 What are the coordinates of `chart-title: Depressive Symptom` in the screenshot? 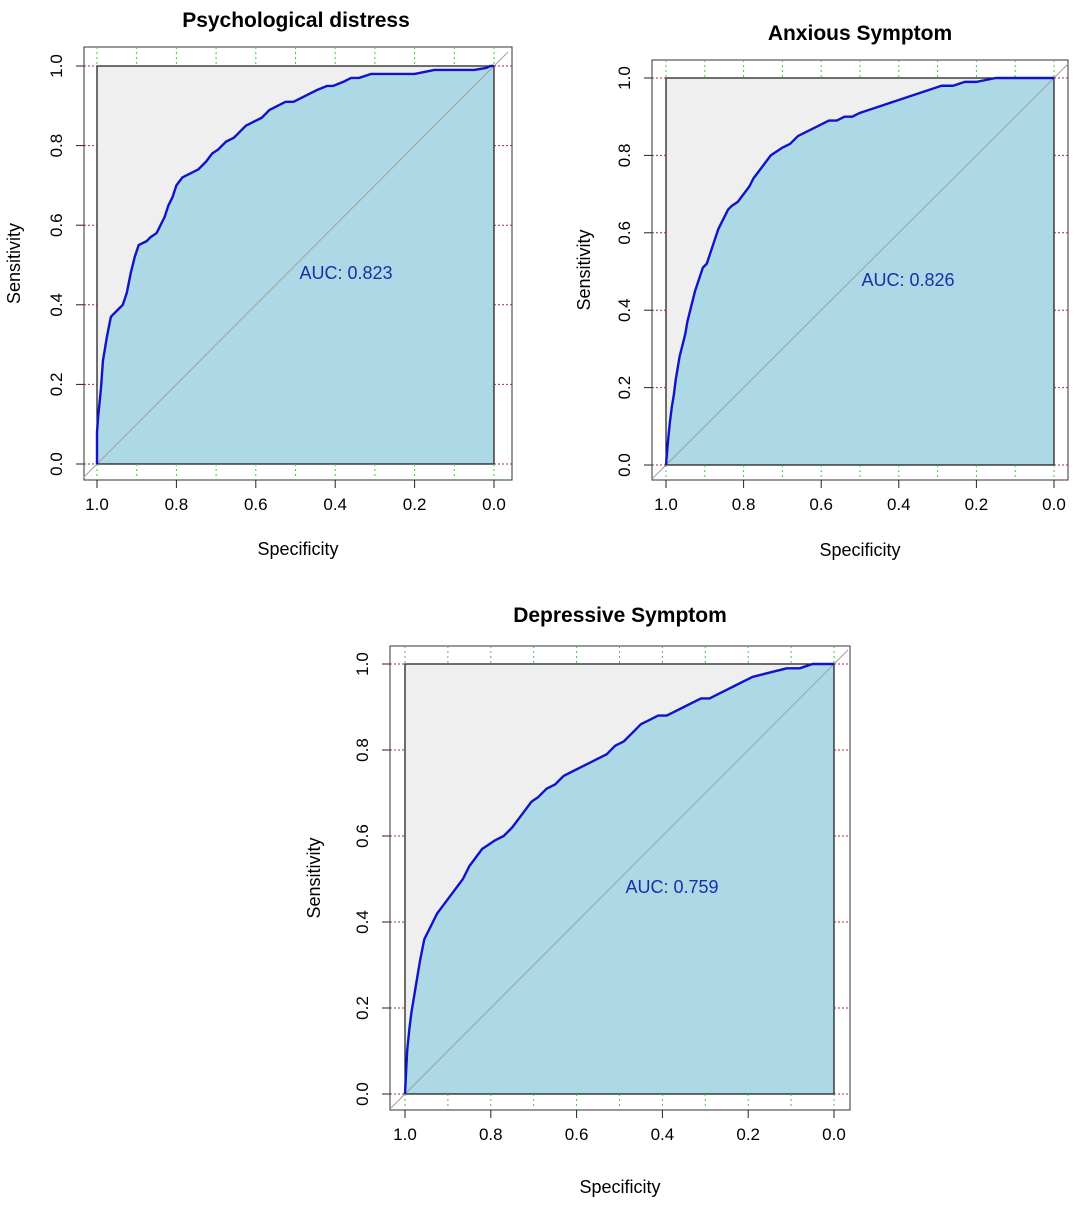 It's located at (620, 615).